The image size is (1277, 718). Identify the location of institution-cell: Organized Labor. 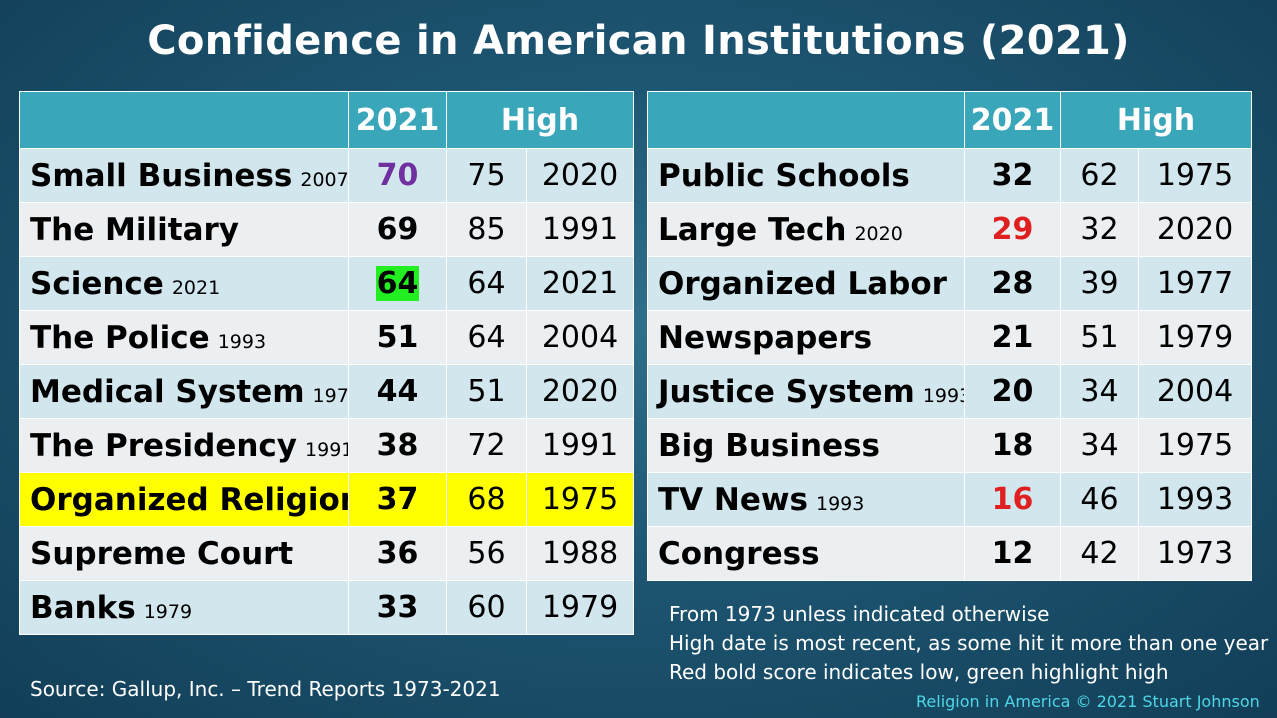
(806, 283).